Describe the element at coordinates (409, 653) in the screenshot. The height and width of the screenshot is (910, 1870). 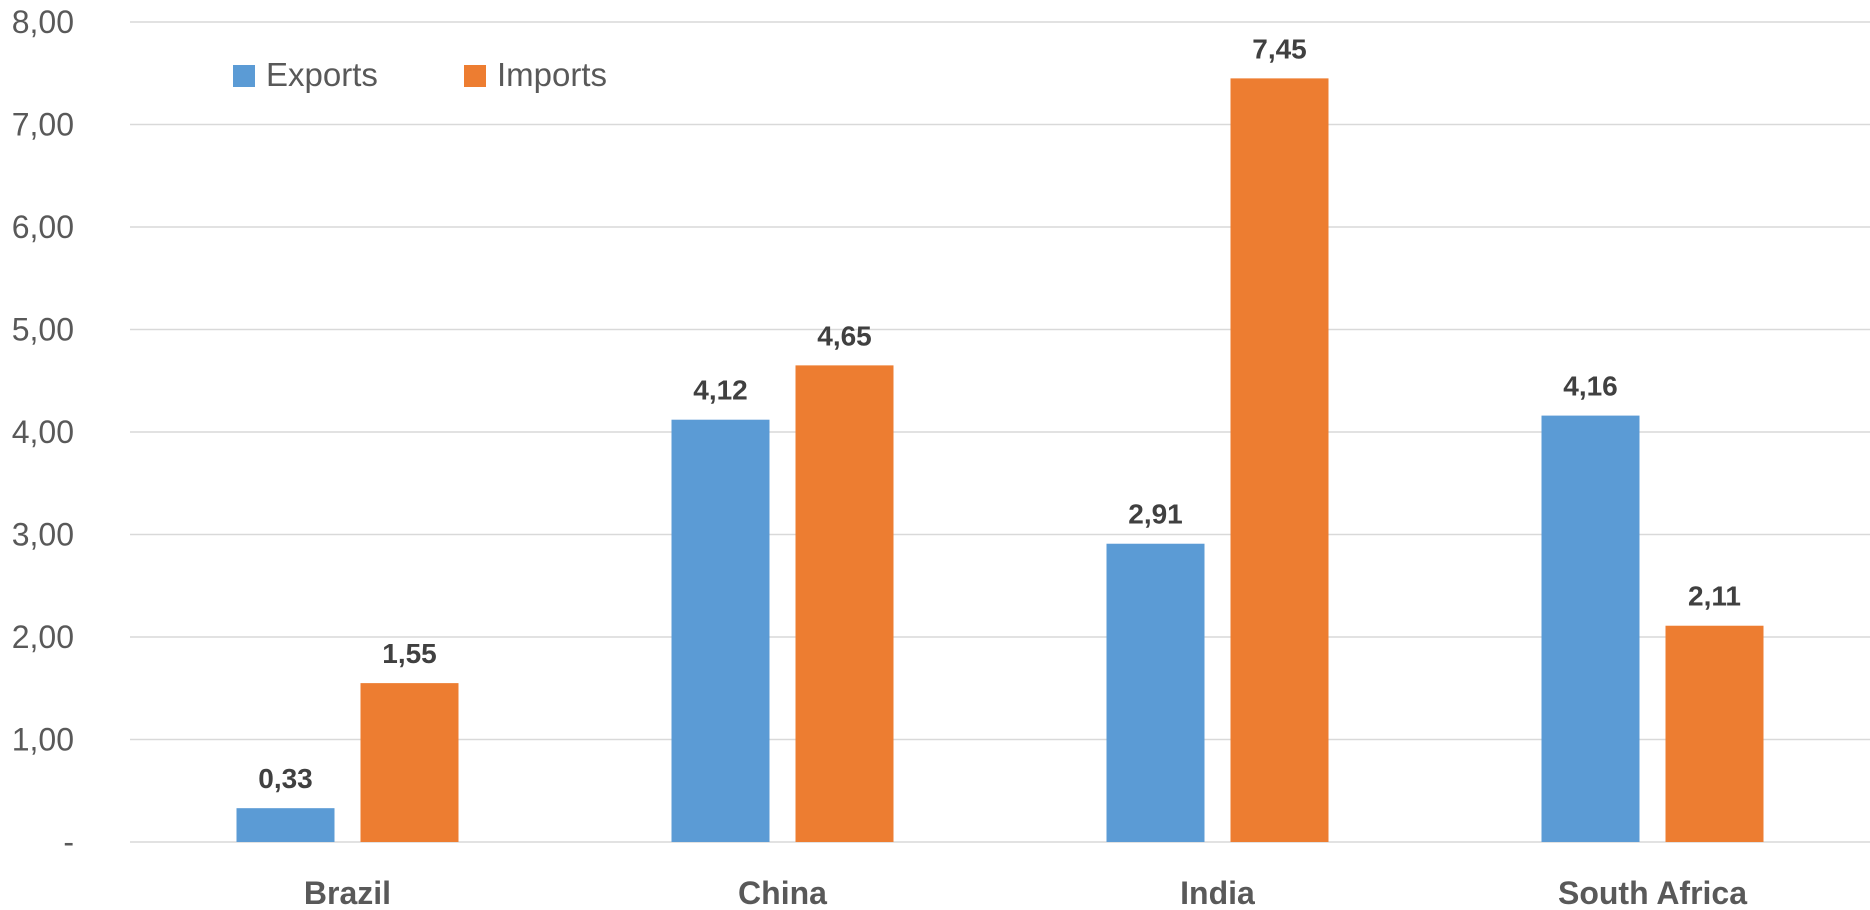
I see `data-label: 1,55` at that location.